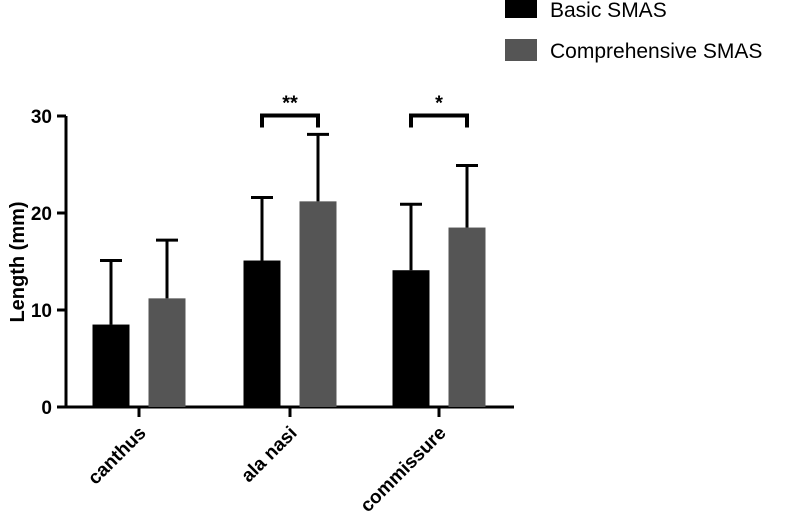 The image size is (800, 525). I want to click on bar-comprehensive-smas-canthus, so click(167, 352).